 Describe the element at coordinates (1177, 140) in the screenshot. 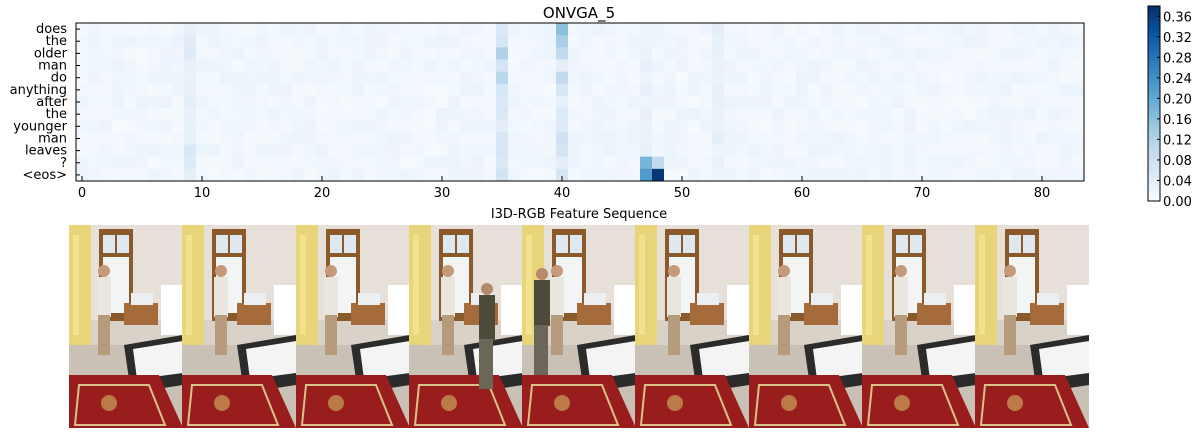

I see `colorbar-tick-label: 0.12` at that location.